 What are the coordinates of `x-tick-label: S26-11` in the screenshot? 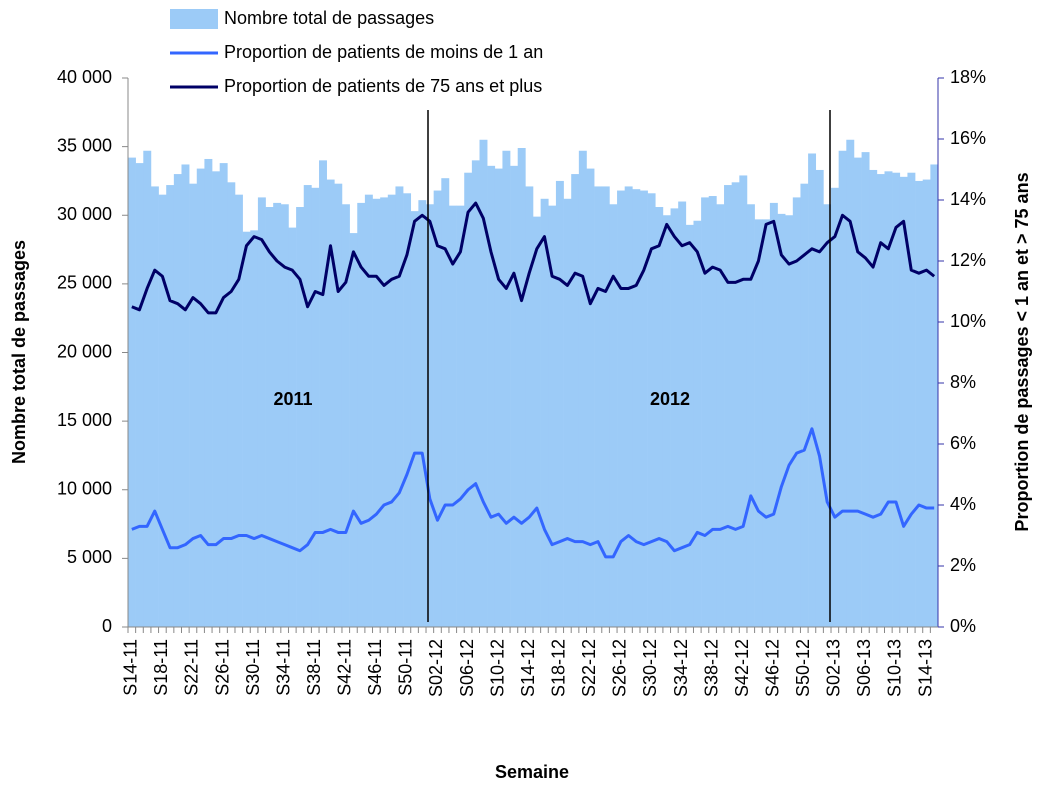 It's located at (222, 667).